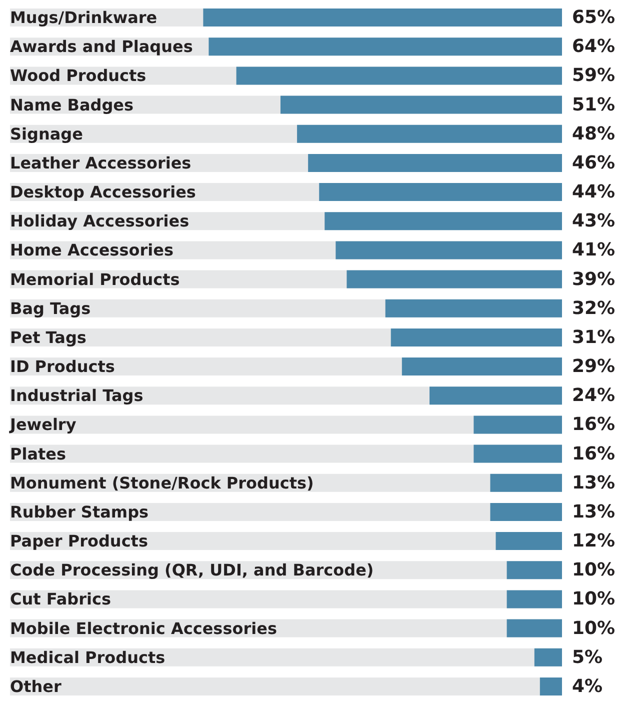 This screenshot has width=639, height=703. I want to click on y-tick-label: Awards and Plaques, so click(101, 46).